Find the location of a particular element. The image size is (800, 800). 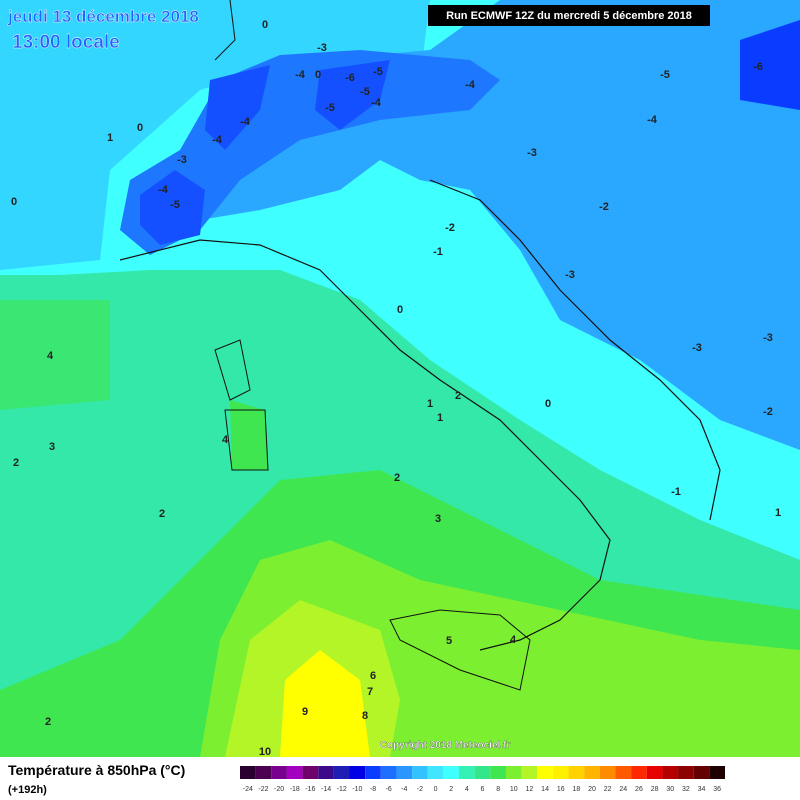

colorbar-label: 14 is located at coordinates (545, 789).